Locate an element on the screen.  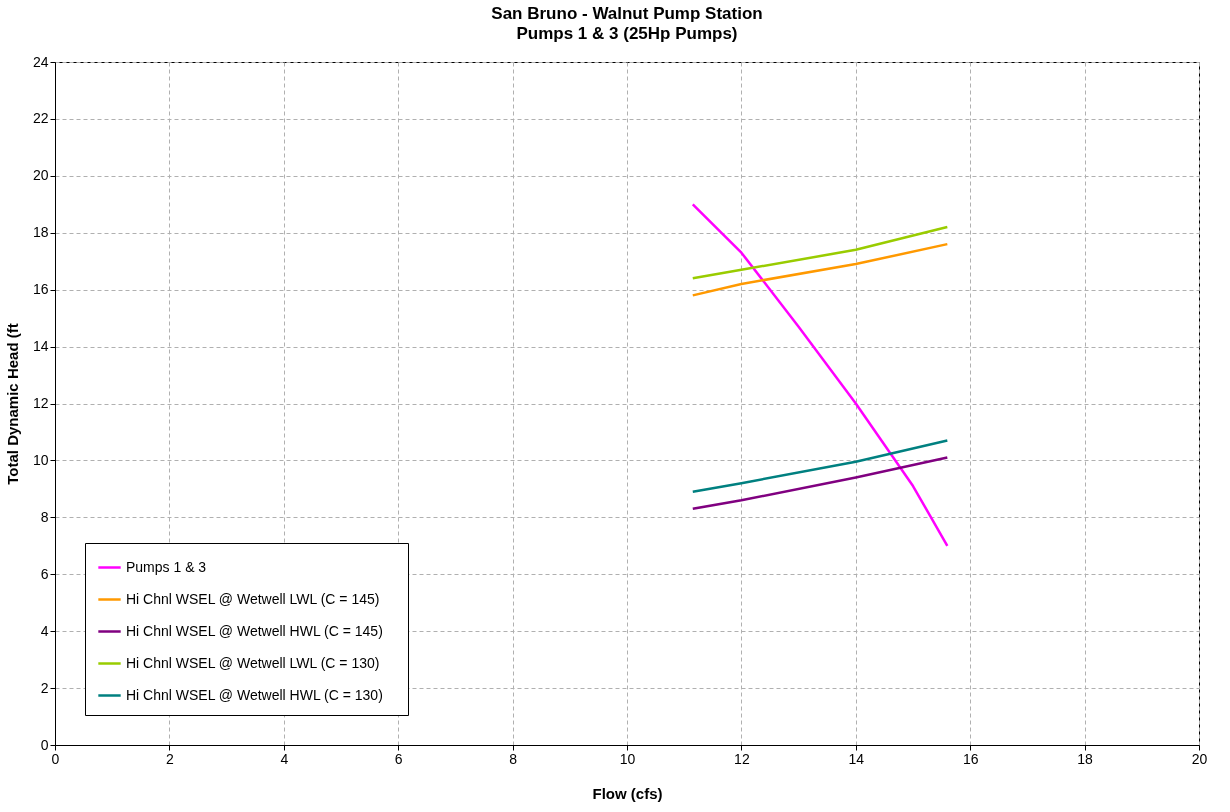
legend-label: Hi Chnl WSEL @ Wetwell HWL (C = 145) is located at coordinates (254, 630).